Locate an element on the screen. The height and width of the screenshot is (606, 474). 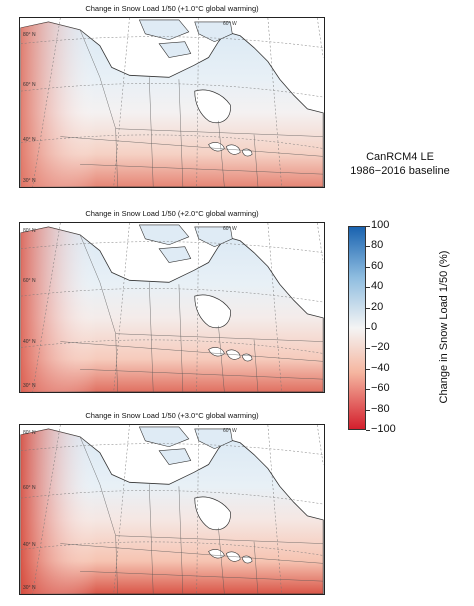
colorbar is located at coordinates (357, 328).